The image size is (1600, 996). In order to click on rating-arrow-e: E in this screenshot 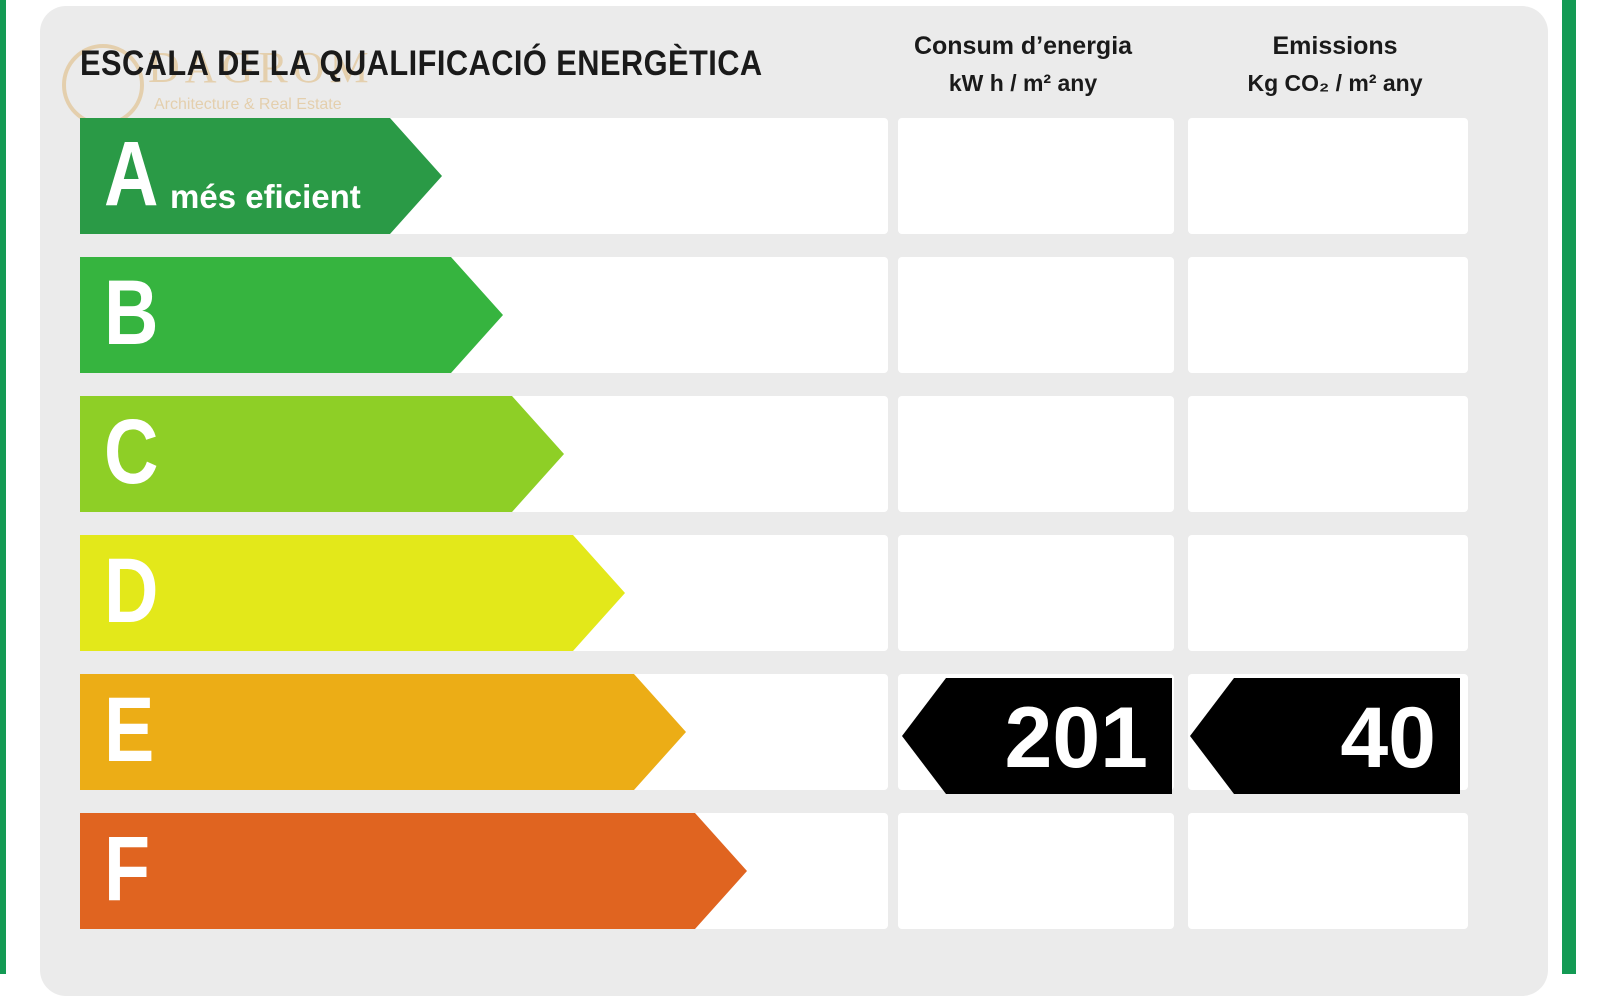, I will do `click(383, 732)`.